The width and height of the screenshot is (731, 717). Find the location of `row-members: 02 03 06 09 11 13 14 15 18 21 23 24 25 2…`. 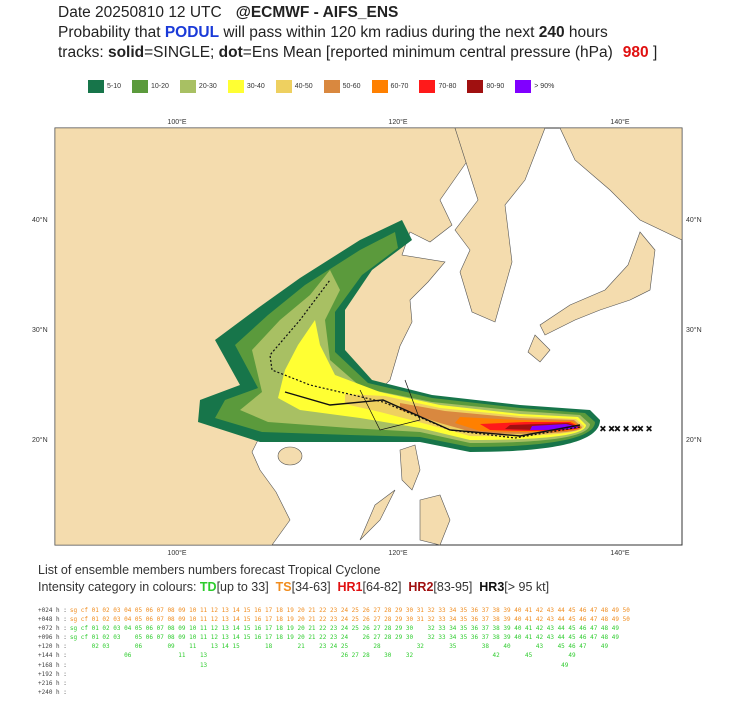

row-members: 02 03 06 09 11 13 14 15 18 21 23 24 25 2… is located at coordinates (339, 647).